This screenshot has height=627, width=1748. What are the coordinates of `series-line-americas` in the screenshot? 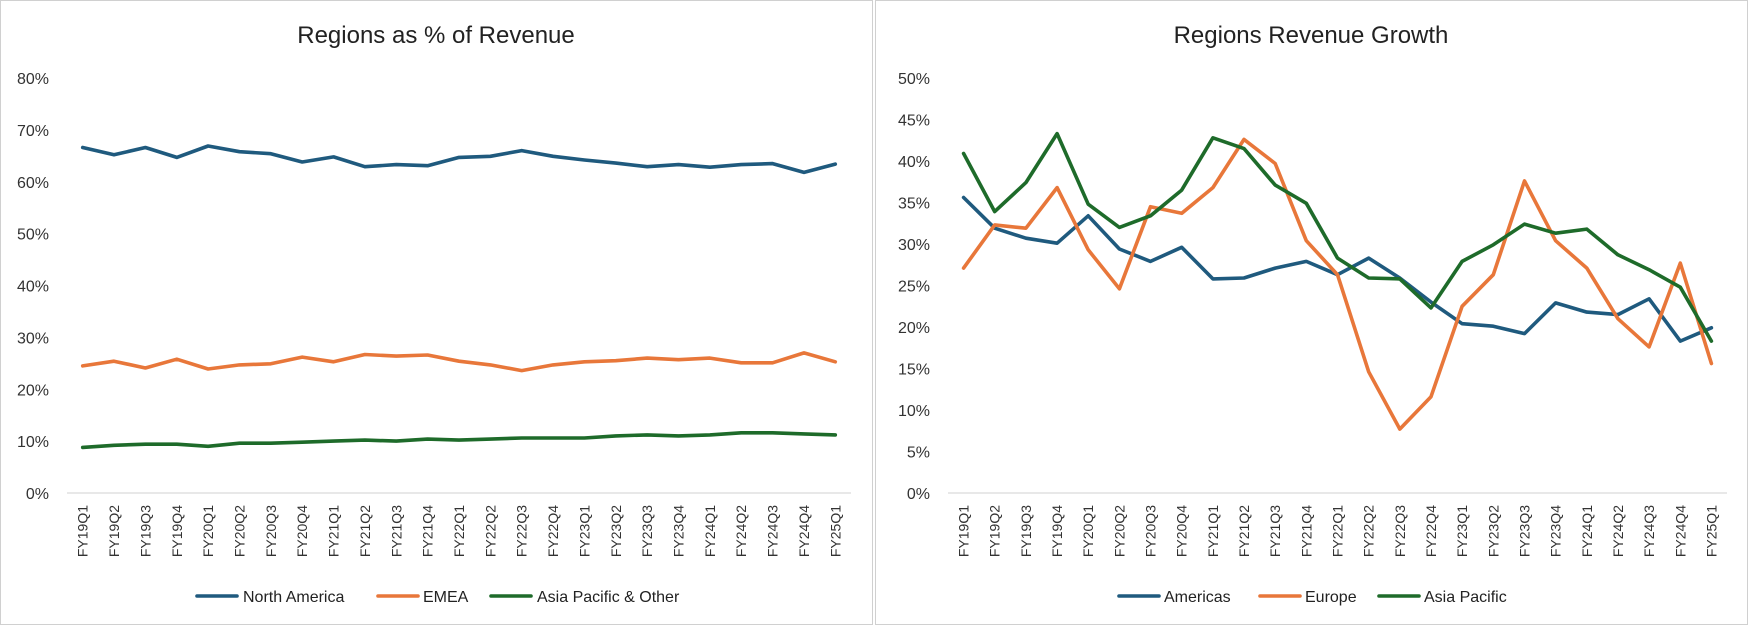 It's located at (1337, 269).